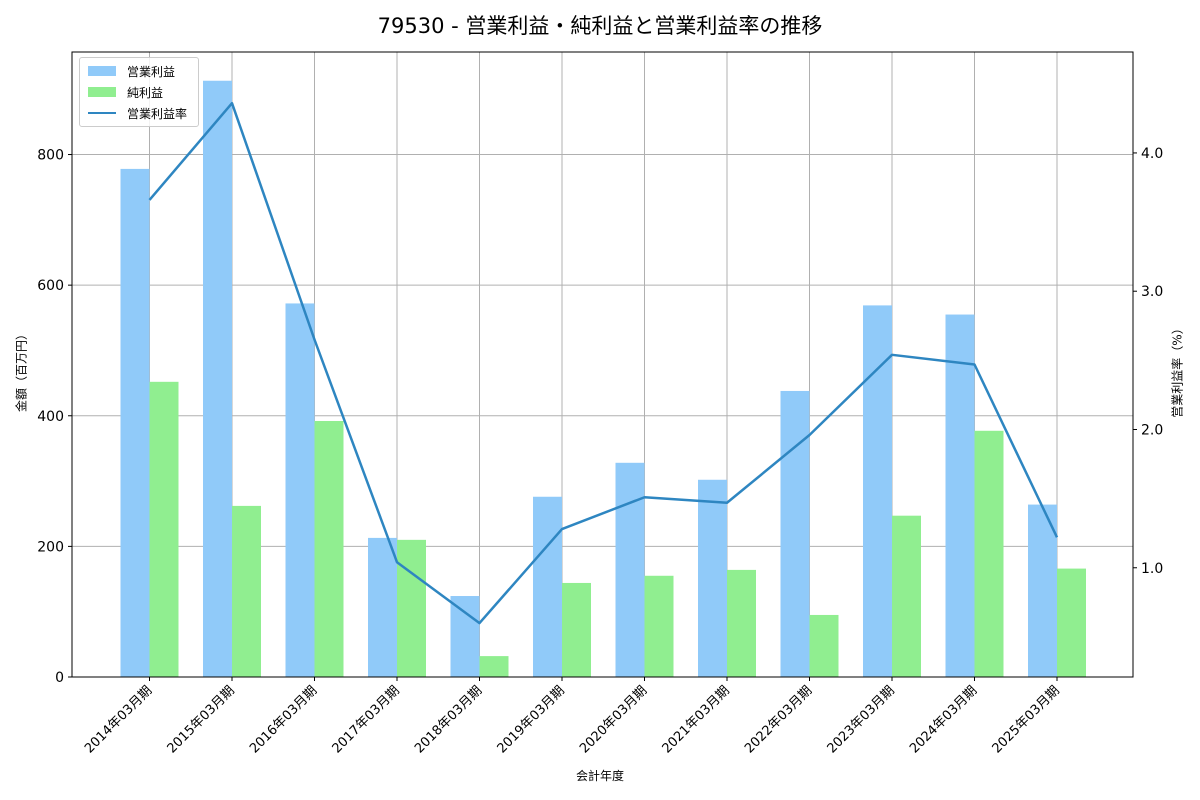 The height and width of the screenshot is (800, 1200). I want to click on svg-text: 2017年03月期, so click(366, 719).